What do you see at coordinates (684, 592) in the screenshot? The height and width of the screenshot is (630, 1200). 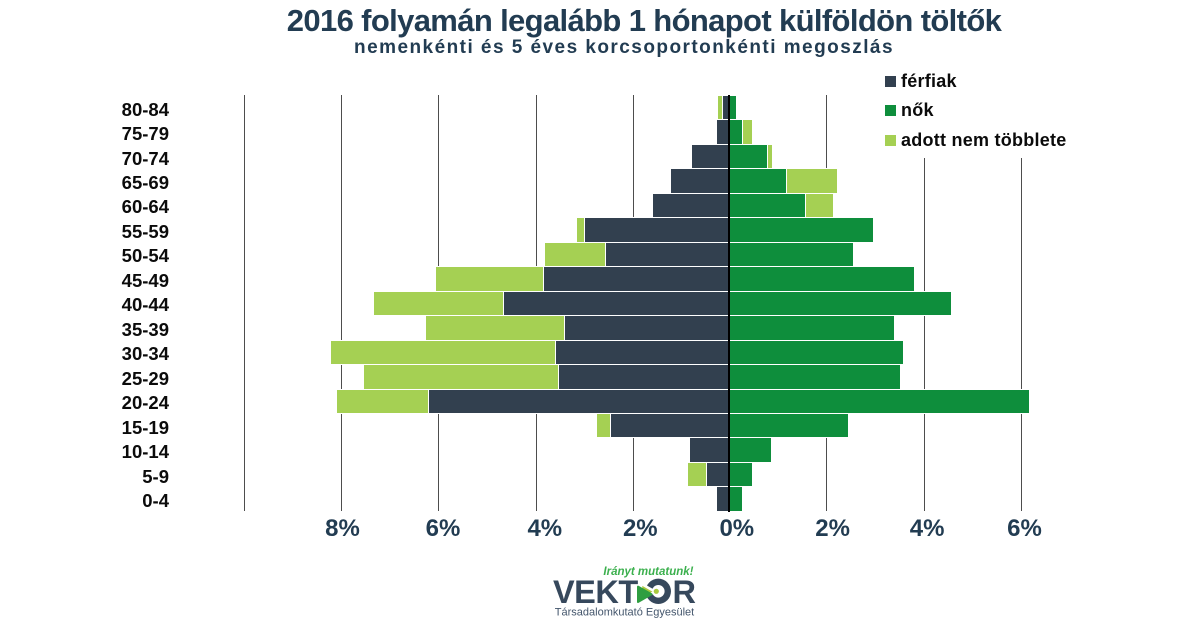 I see `svg-text: R` at bounding box center [684, 592].